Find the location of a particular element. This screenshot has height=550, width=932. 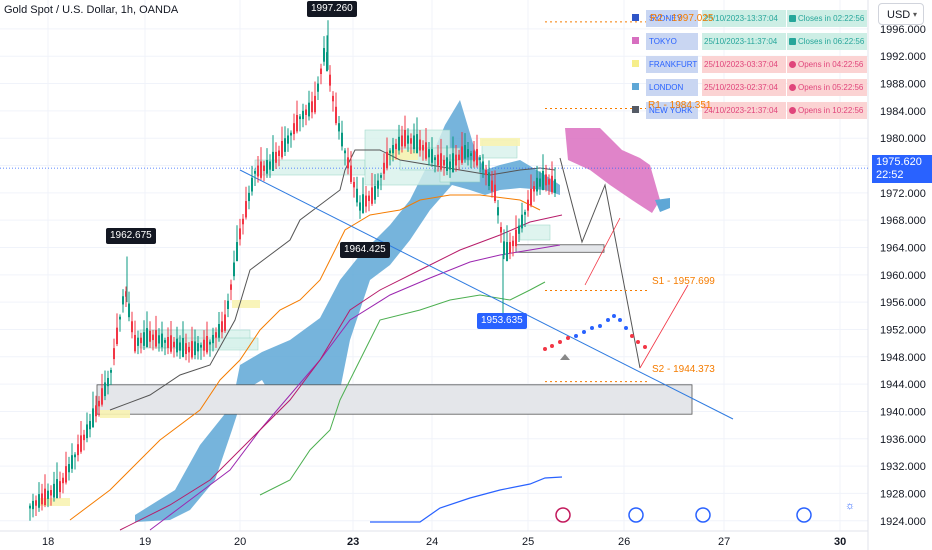

y-tick-label: 1924.000 is located at coordinates (903, 522).